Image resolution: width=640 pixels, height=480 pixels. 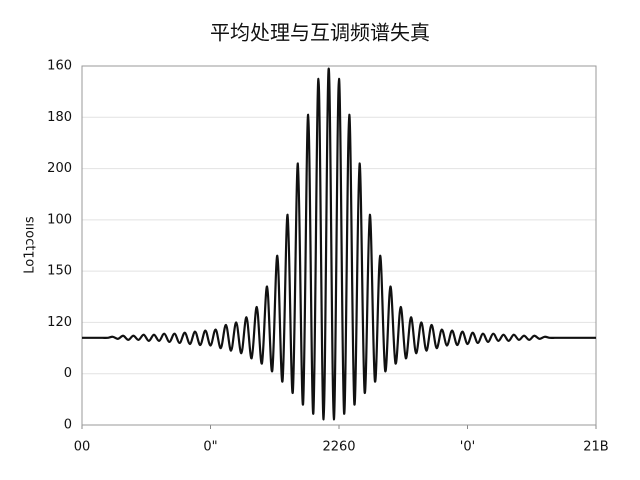 What do you see at coordinates (59, 219) in the screenshot?
I see `y-tick-label: 100` at bounding box center [59, 219].